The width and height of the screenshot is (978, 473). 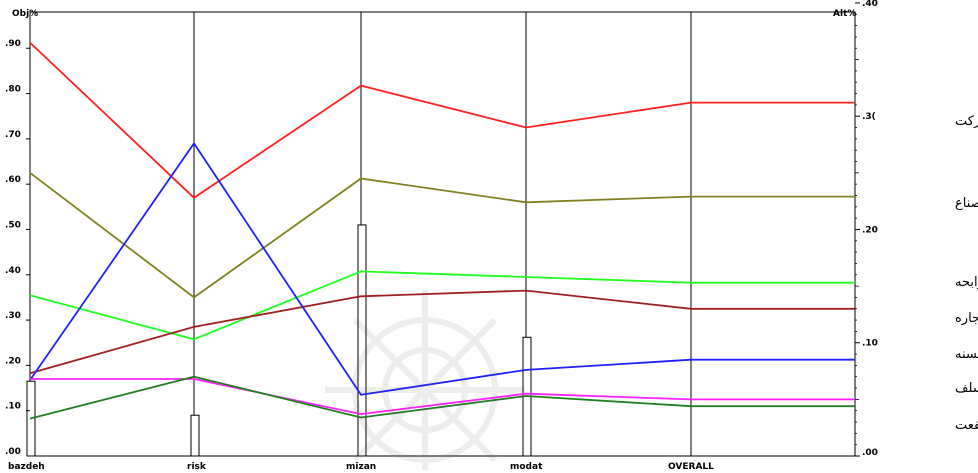 I want to click on right-tick-label: .3(, so click(x=869, y=117).